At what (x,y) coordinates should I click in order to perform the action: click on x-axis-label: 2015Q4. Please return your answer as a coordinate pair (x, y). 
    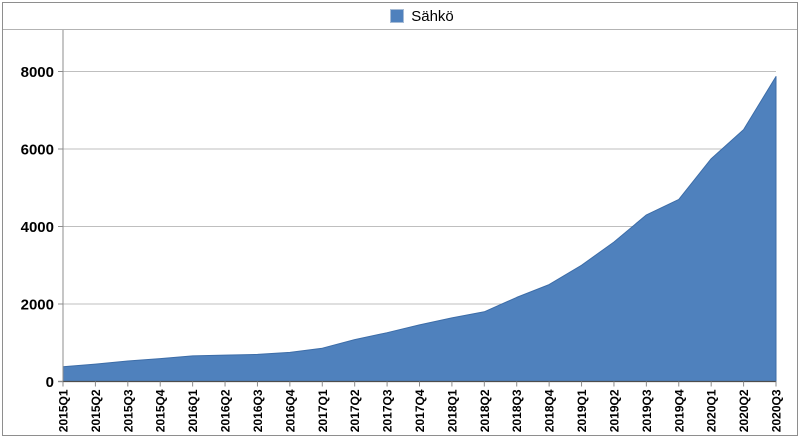
    Looking at the image, I should click on (161, 410).